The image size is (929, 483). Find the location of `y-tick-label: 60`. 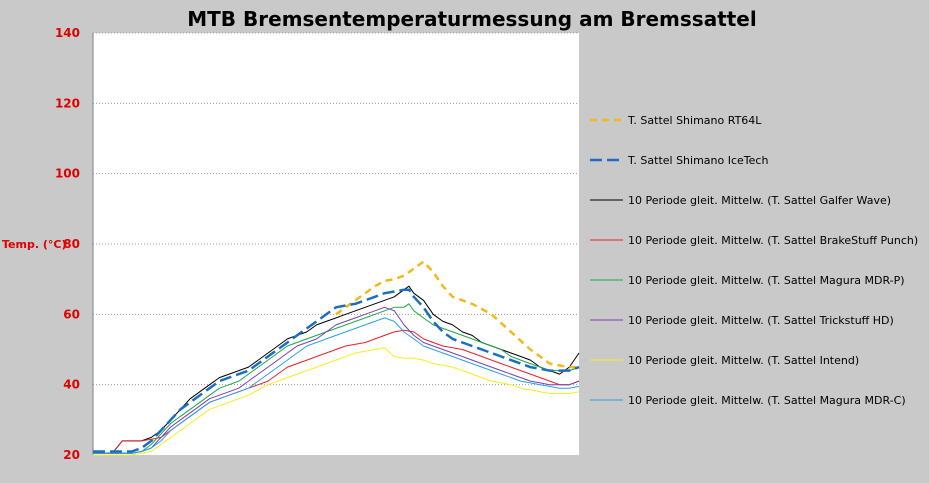

y-tick-label: 60 is located at coordinates (71, 314).